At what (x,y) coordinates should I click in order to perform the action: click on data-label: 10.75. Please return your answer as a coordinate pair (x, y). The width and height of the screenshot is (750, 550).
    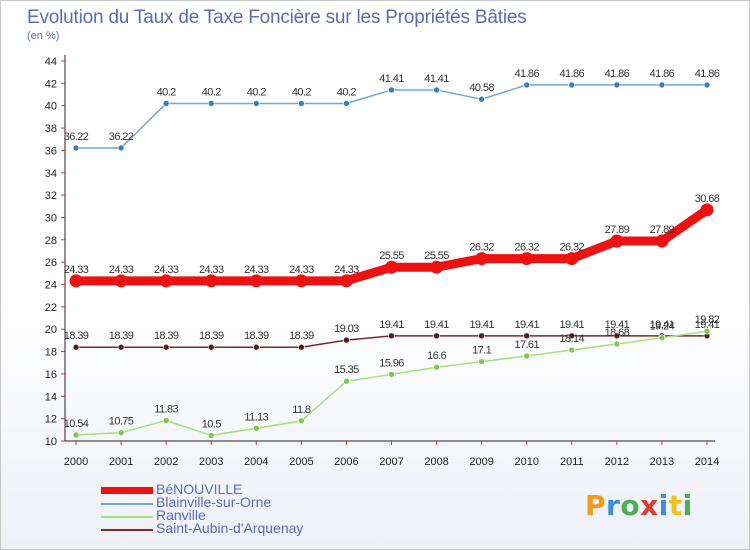
    Looking at the image, I should click on (121, 422).